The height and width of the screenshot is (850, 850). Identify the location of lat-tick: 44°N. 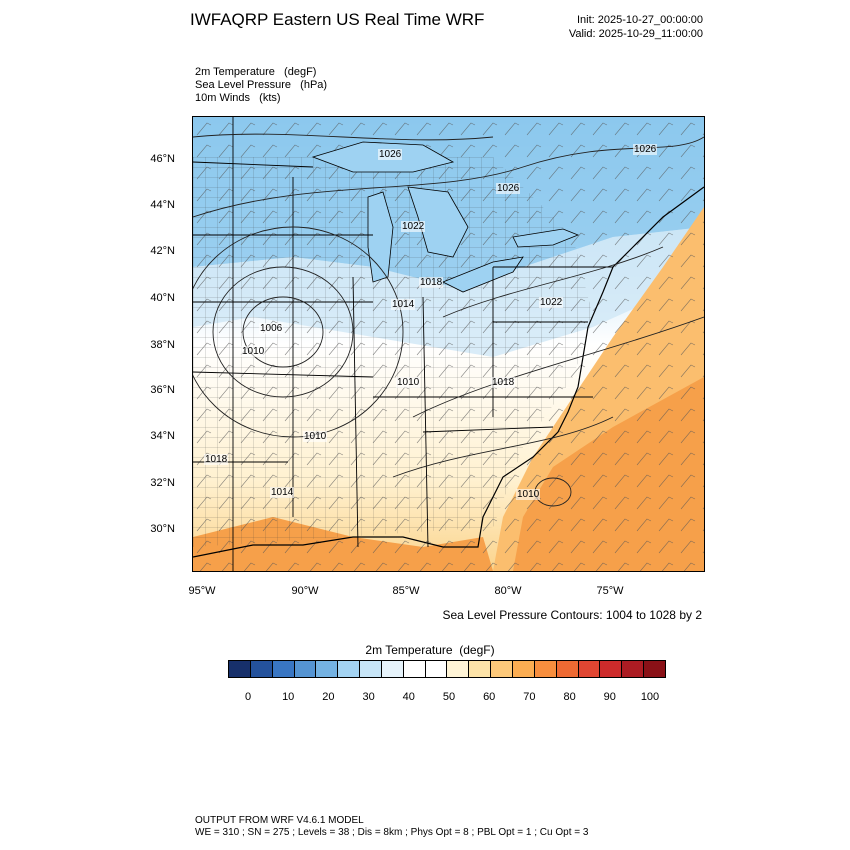
(162, 205).